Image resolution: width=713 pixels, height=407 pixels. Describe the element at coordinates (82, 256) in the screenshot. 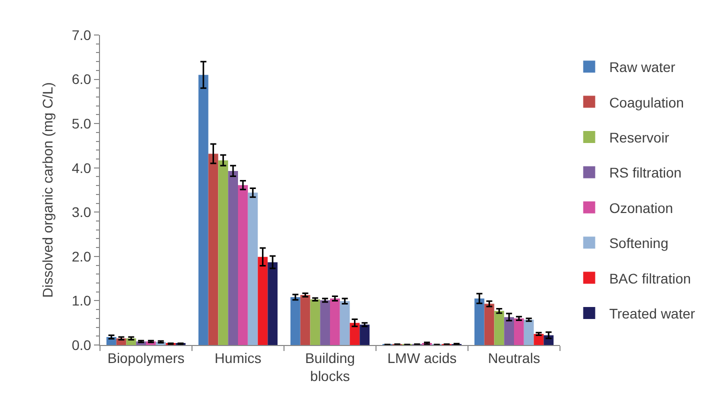

I see `y-tick-label: 2.0` at that location.